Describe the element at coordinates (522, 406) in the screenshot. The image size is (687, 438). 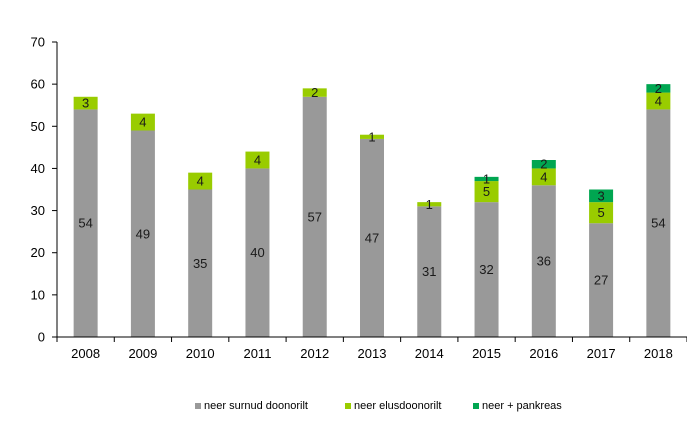
I see `legend-label-series-2: neer + pankreas` at that location.